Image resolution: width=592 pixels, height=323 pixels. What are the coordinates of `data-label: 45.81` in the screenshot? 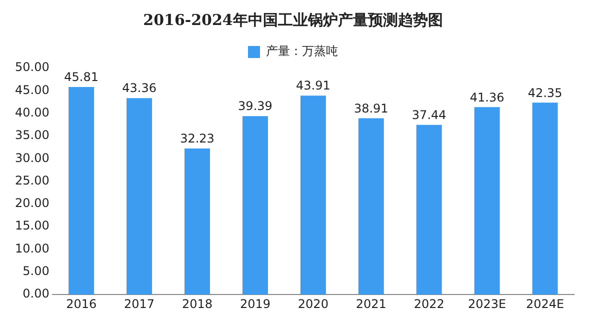 It's located at (81, 77).